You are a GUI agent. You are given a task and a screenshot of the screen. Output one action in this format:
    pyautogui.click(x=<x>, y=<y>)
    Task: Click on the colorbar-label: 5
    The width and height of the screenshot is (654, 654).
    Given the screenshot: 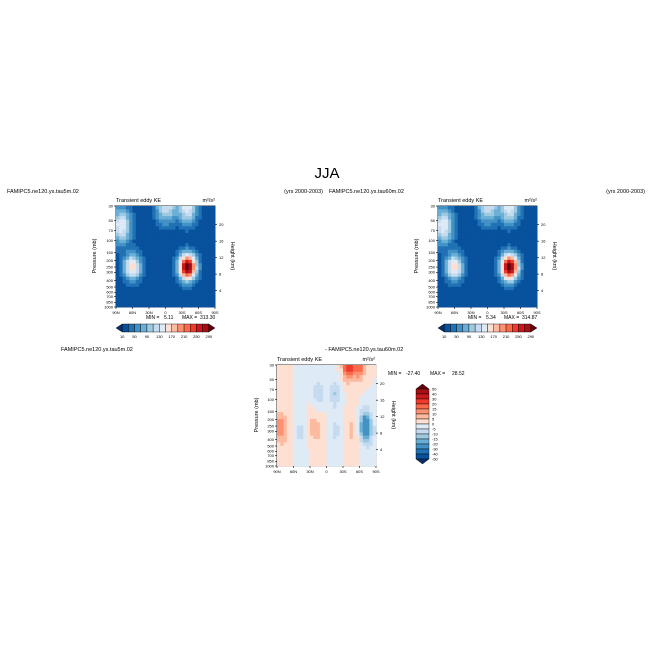 What is the action you would take?
    pyautogui.click(x=433, y=419)
    